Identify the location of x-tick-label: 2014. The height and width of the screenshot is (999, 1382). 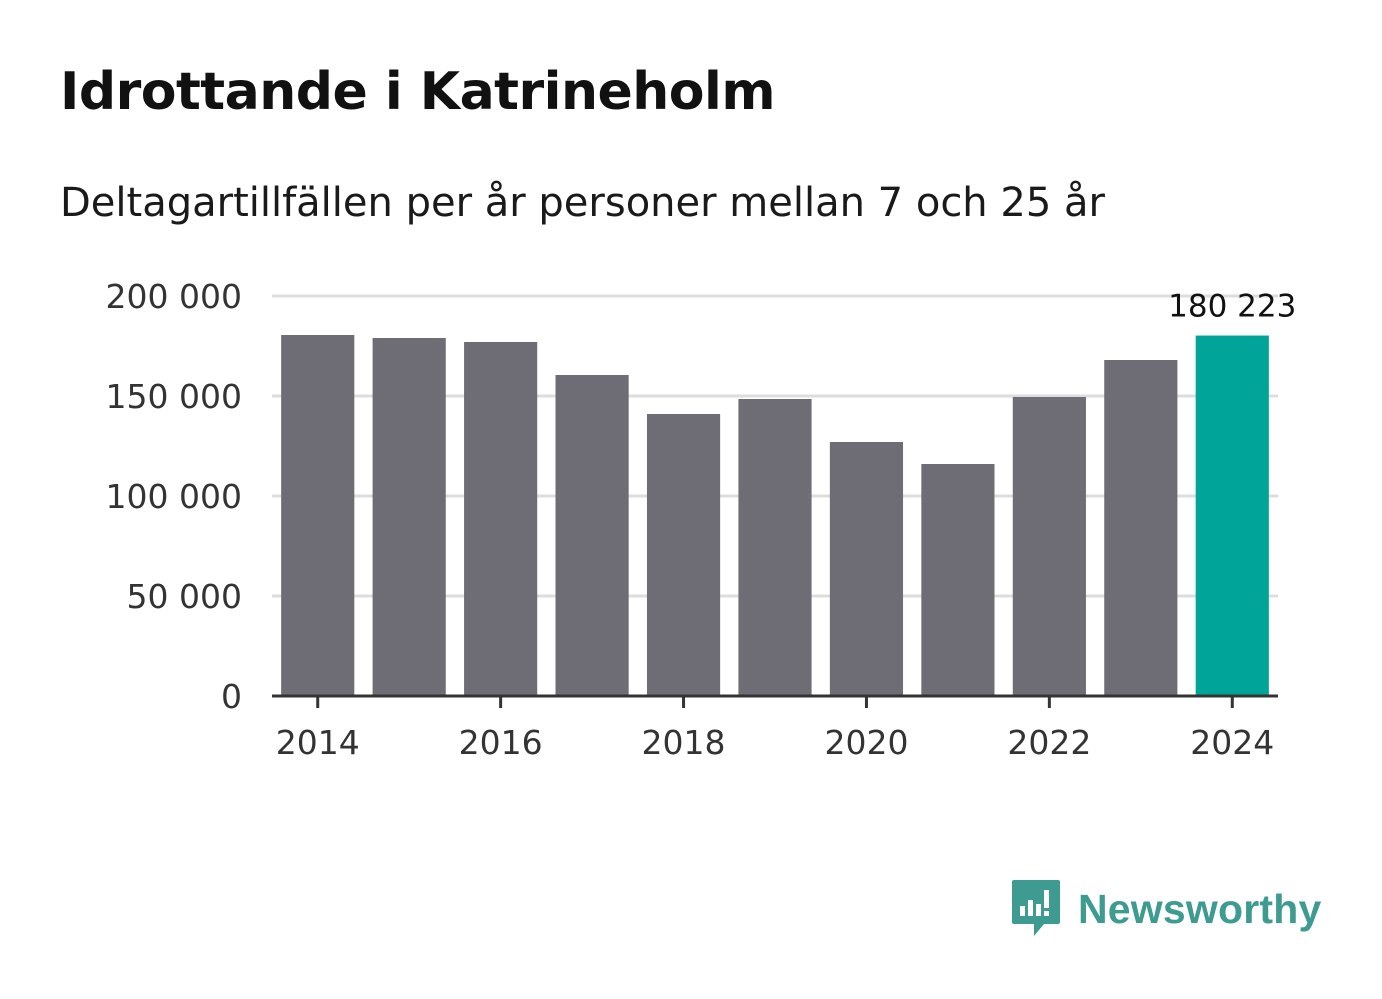
(318, 742).